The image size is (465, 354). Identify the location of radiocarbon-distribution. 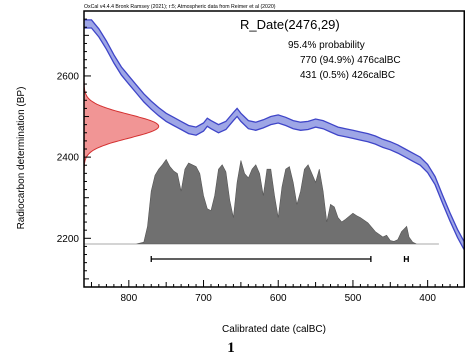
(122, 126).